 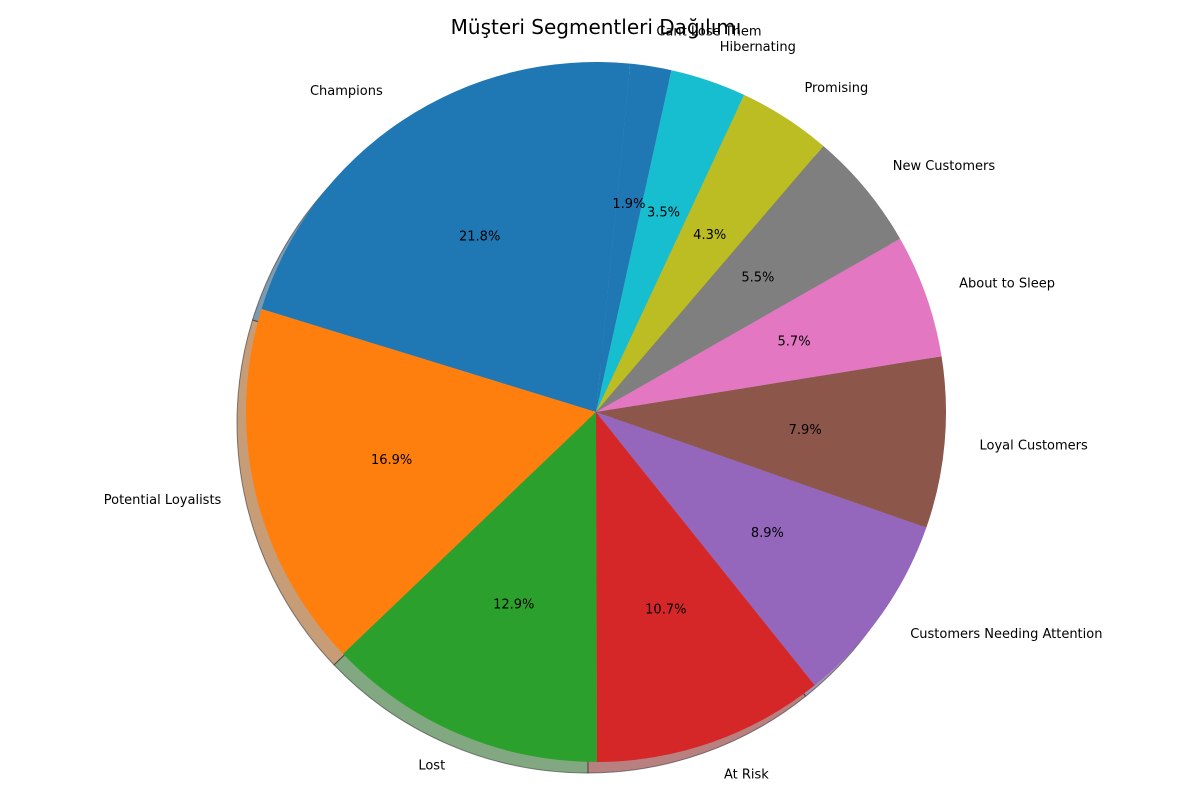 I want to click on slice-label-at-risk: At Risk, so click(x=746, y=775).